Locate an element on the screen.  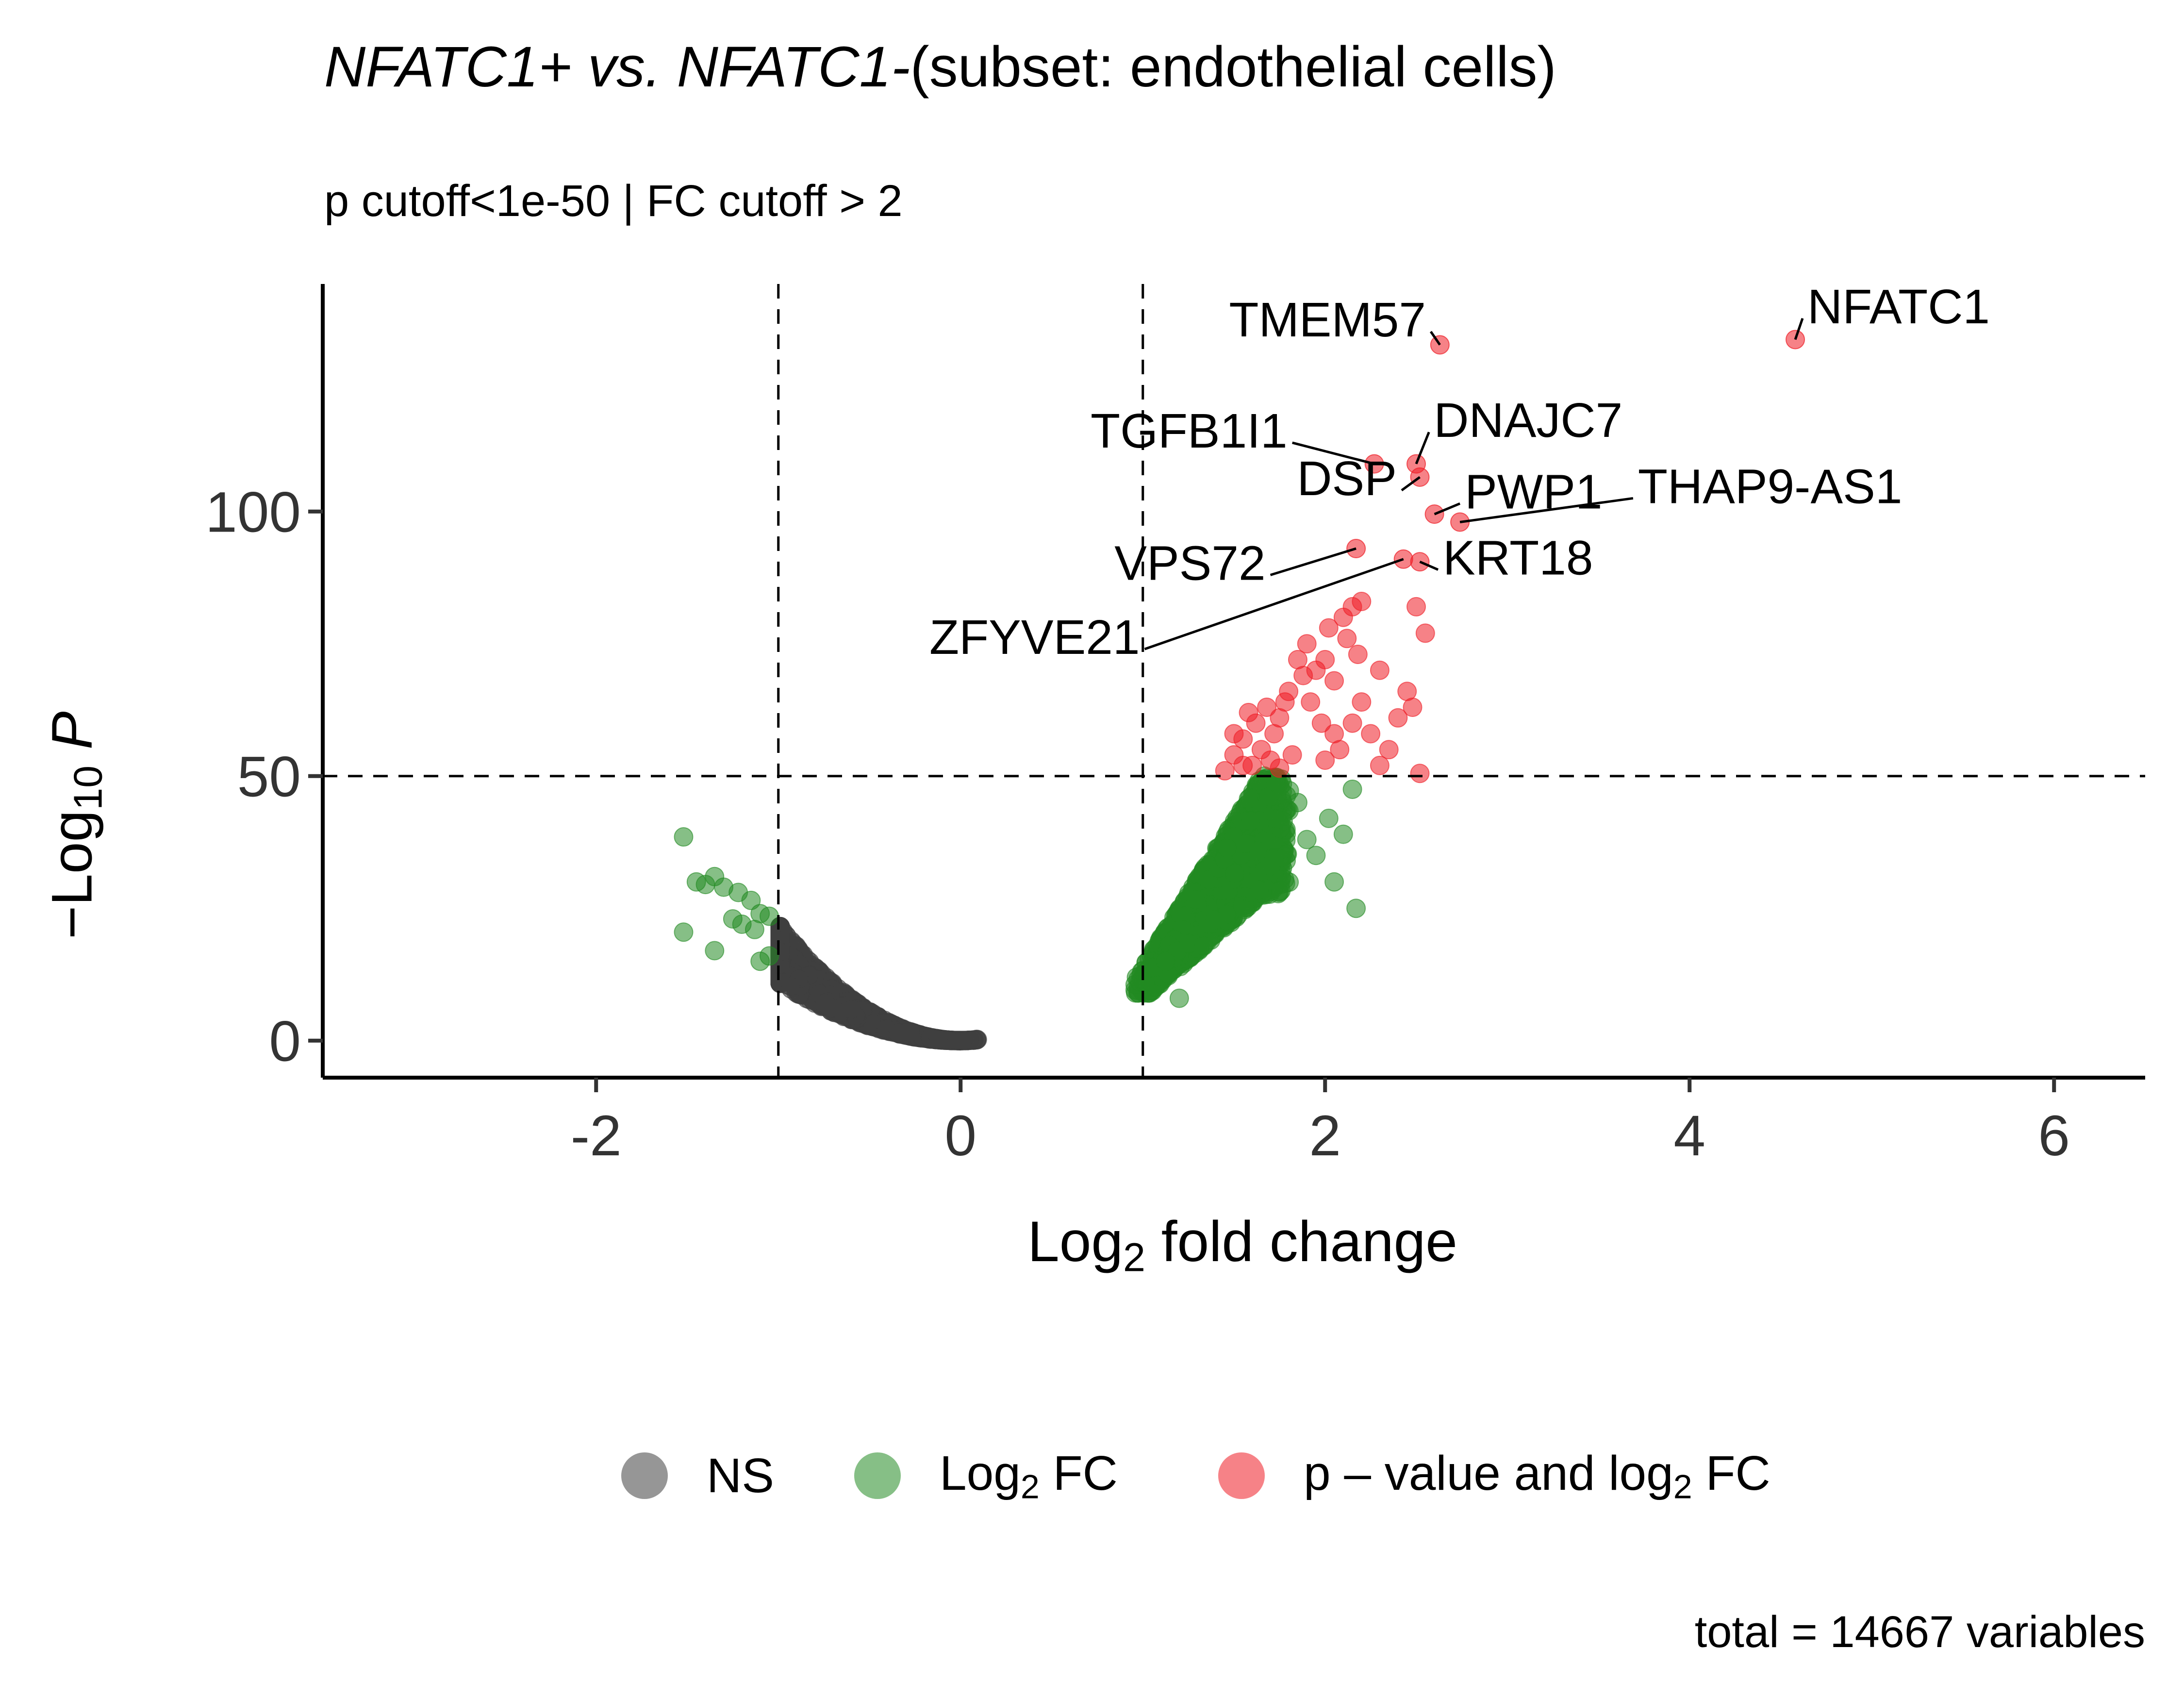
y-label-var: P is located at coordinates (72, 730).